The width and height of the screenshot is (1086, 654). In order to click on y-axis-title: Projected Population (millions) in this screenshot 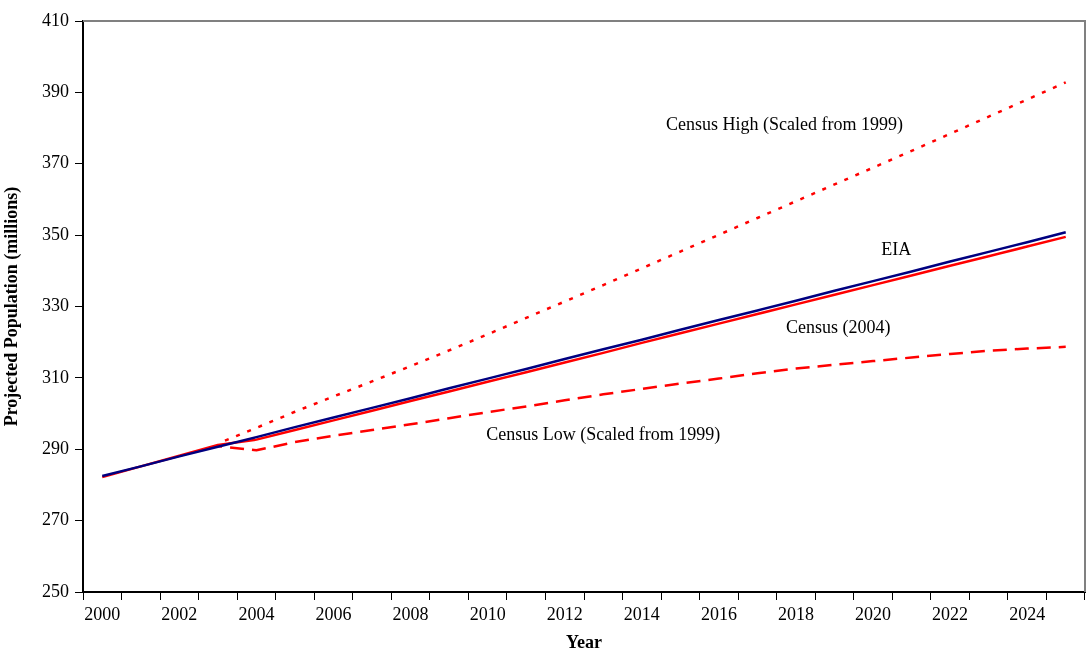, I will do `click(12, 306)`.